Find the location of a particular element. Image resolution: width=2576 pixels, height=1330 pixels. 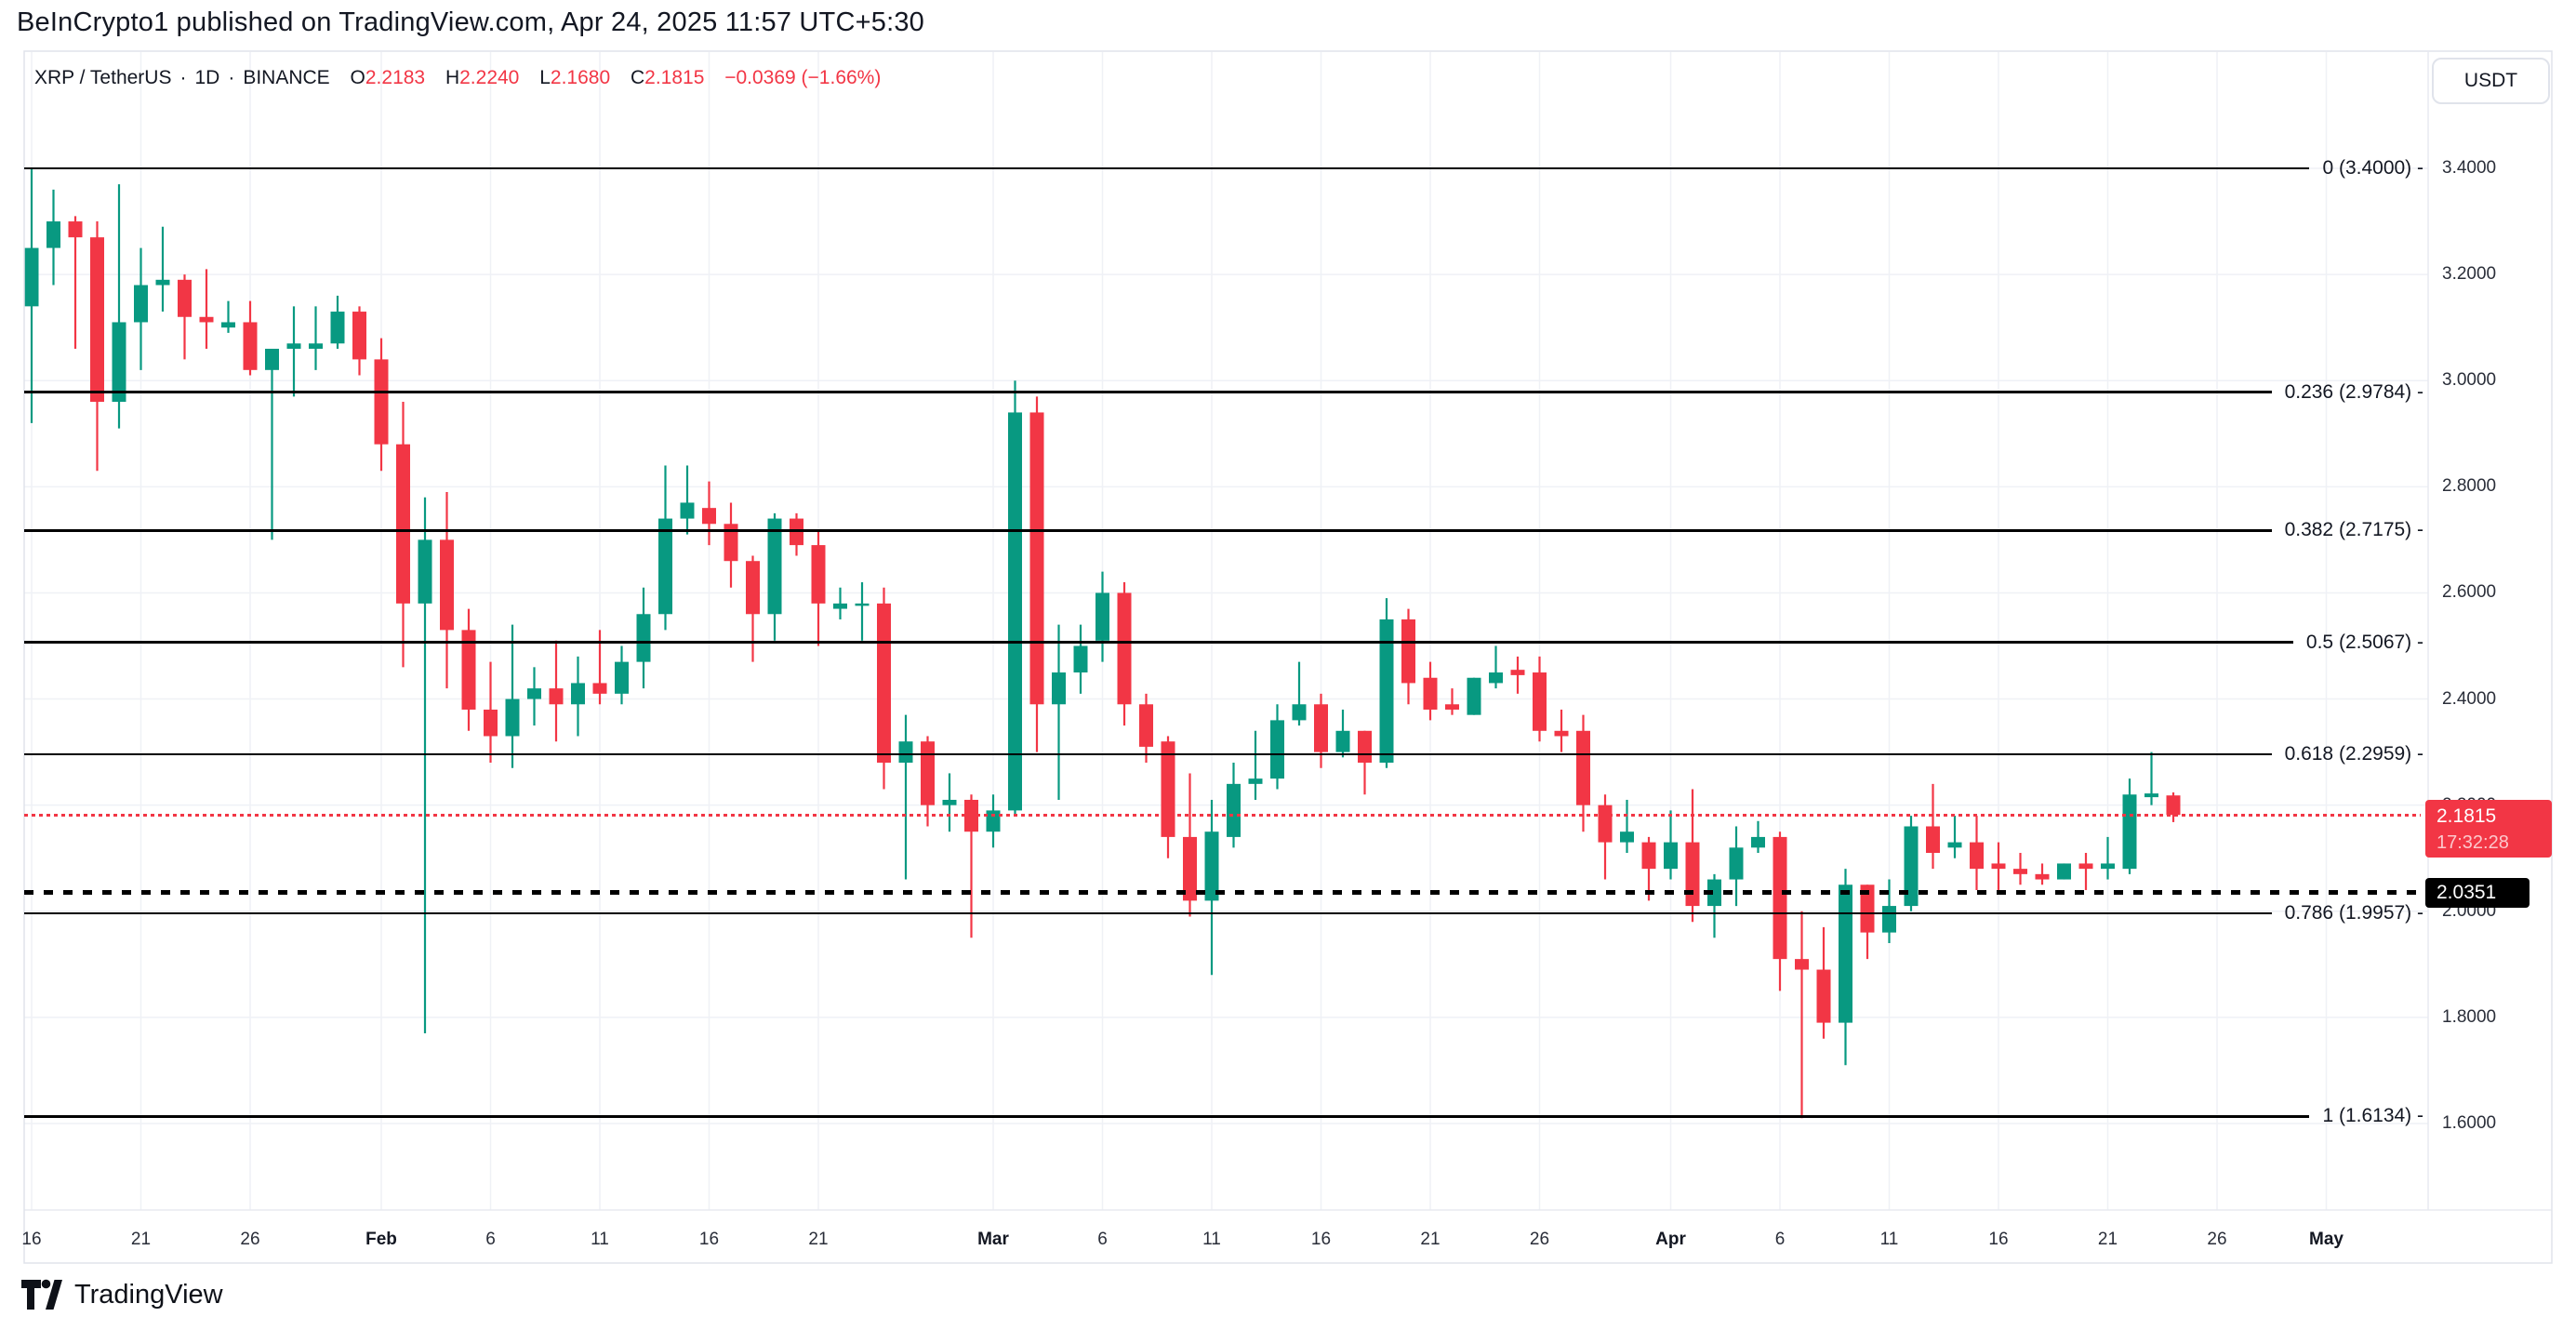

fib-level-row: 0.618 (2.2959) - is located at coordinates (1223, 754).